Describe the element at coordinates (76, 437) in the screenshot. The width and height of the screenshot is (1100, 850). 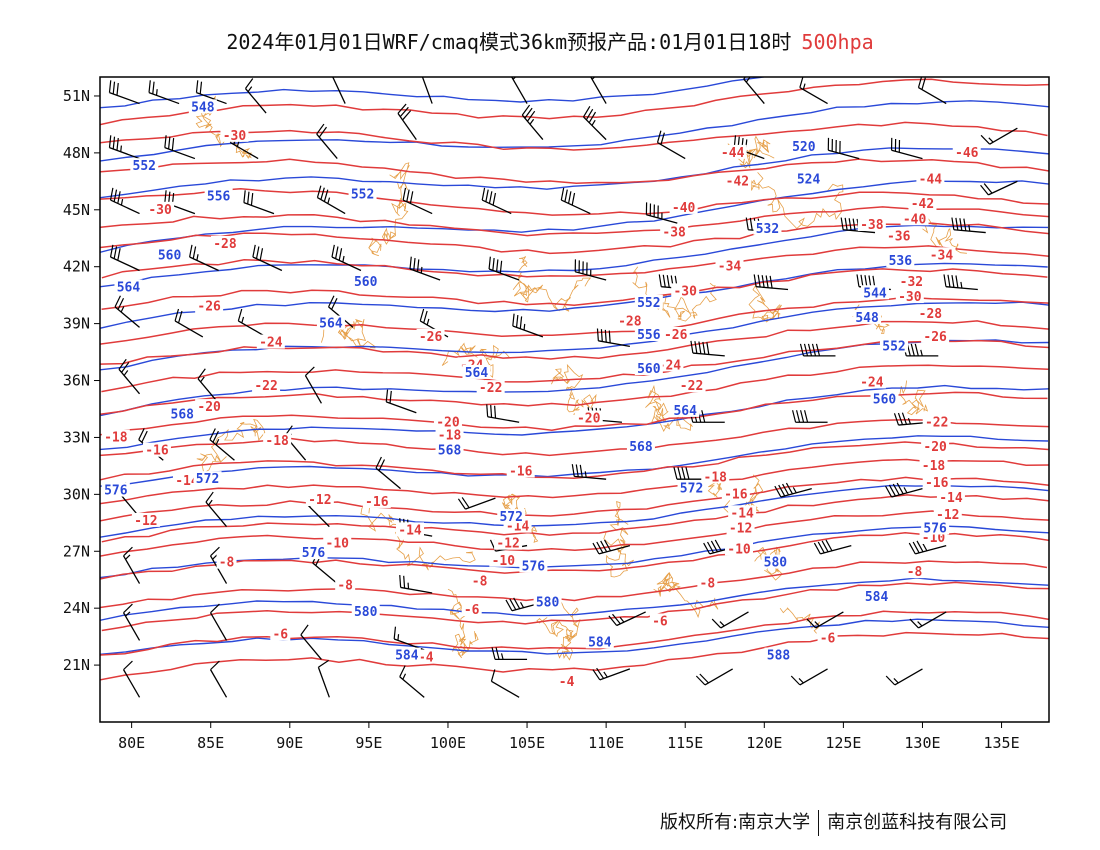
I see `y-tick-label: 33N` at that location.